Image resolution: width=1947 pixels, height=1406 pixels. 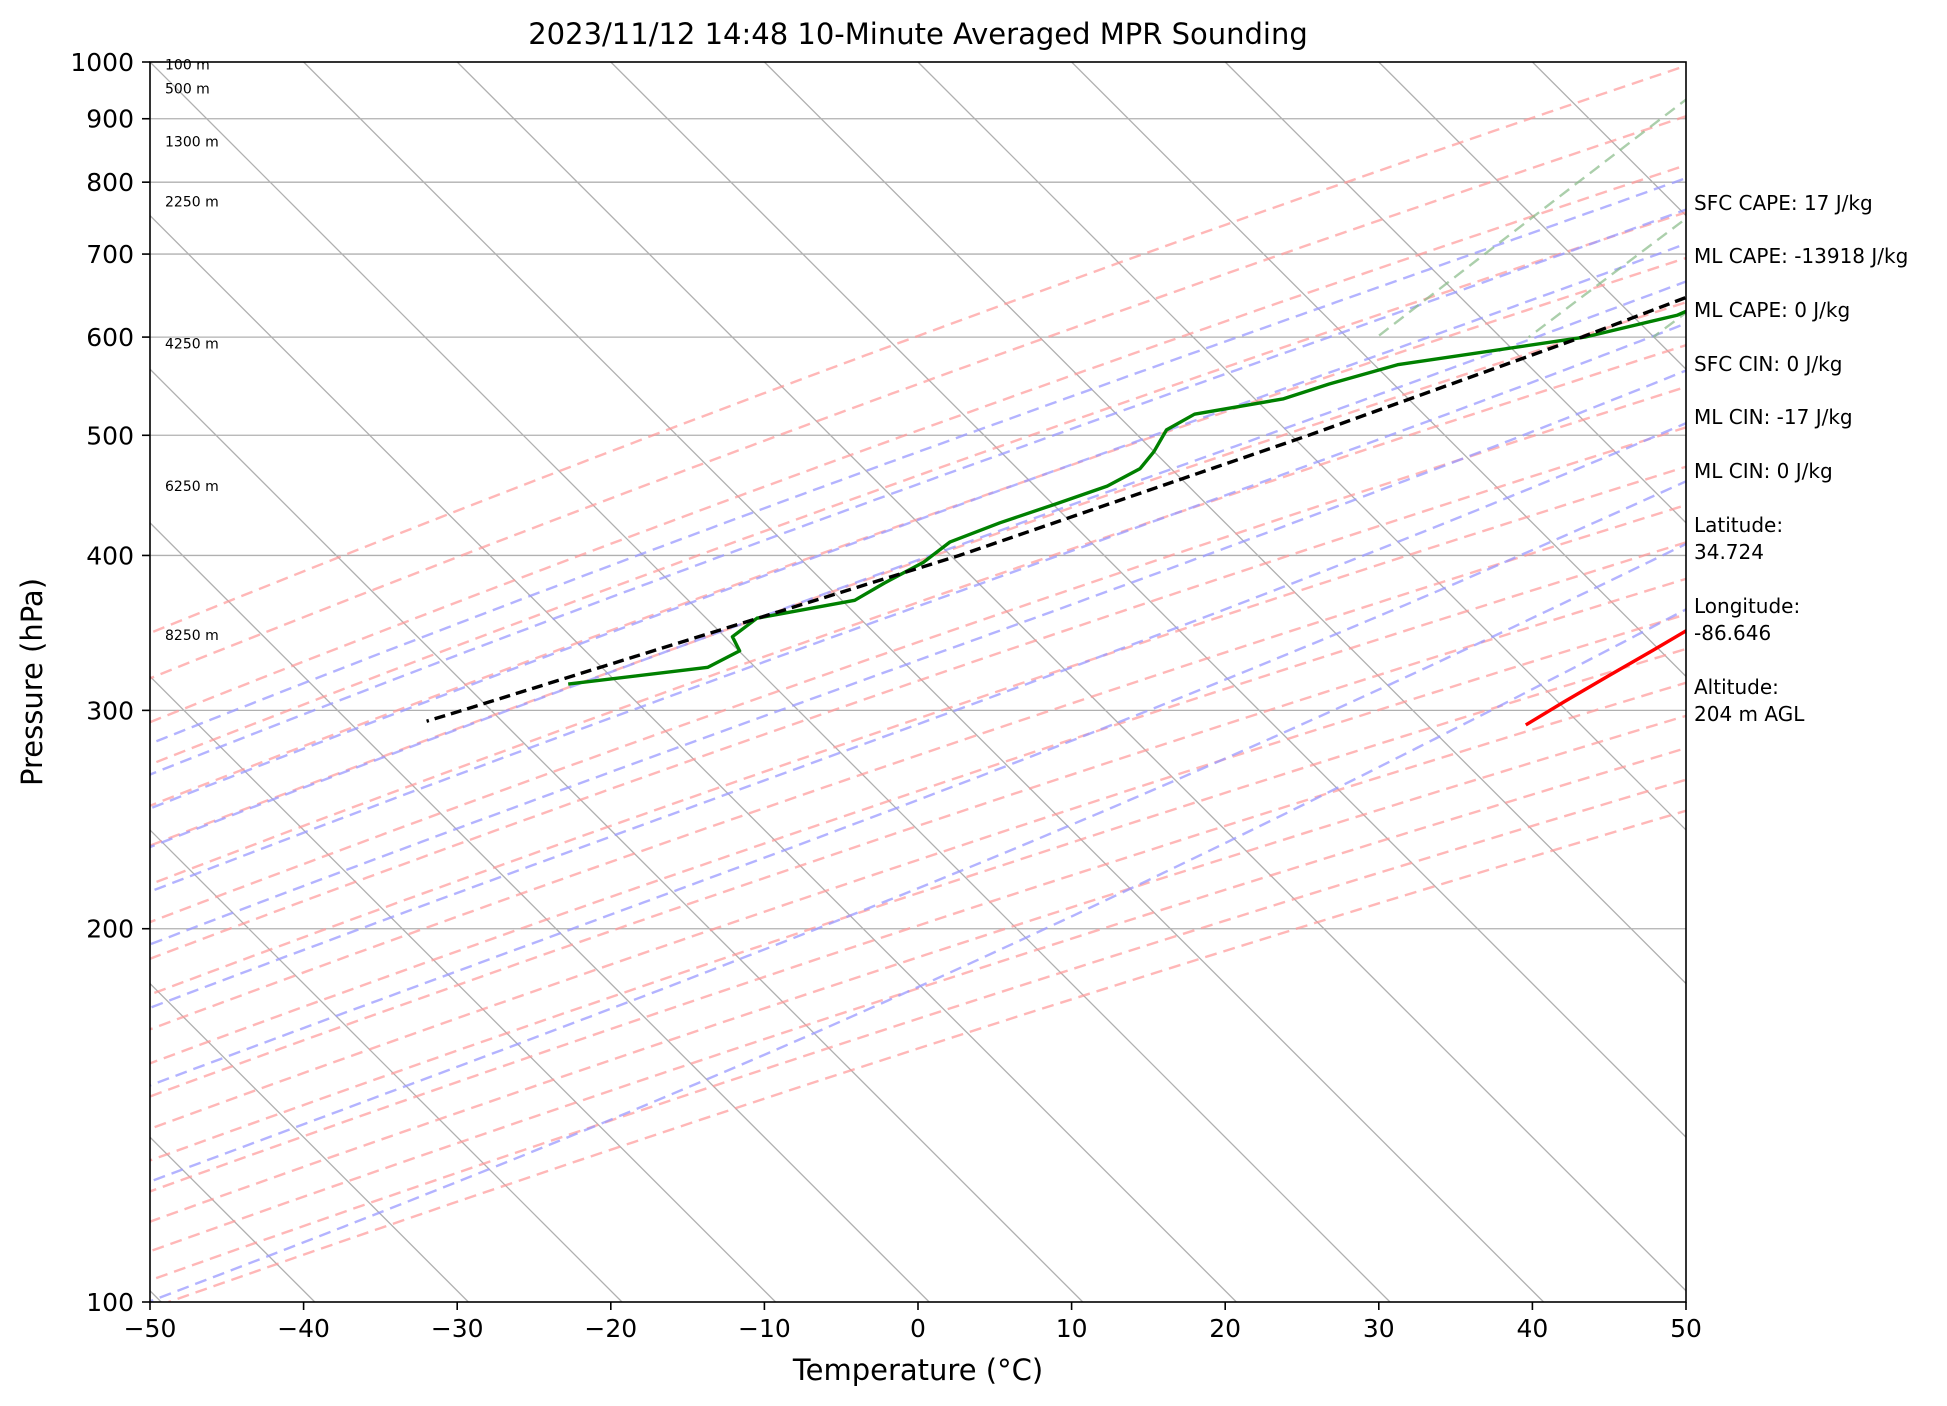 What do you see at coordinates (150, 1328) in the screenshot?
I see `x-tick-label: −50` at bounding box center [150, 1328].